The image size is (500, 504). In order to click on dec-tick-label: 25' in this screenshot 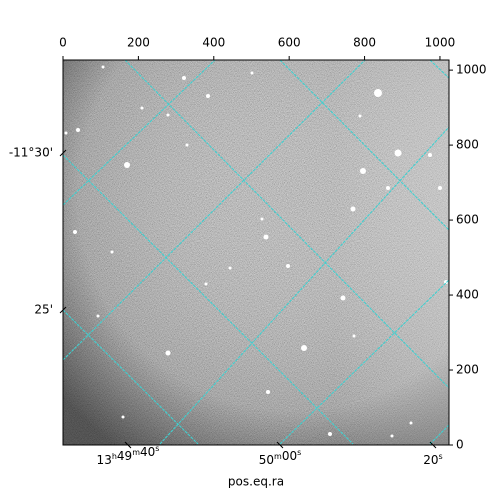, I will do `click(43, 310)`.